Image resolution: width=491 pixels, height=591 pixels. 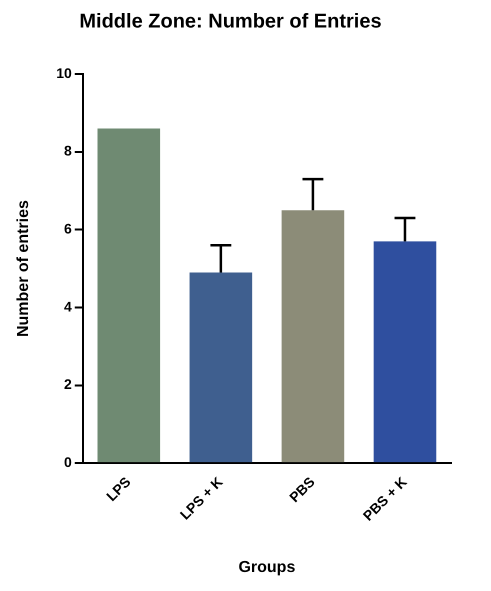 What do you see at coordinates (68, 384) in the screenshot?
I see `y-tick-label: 2` at bounding box center [68, 384].